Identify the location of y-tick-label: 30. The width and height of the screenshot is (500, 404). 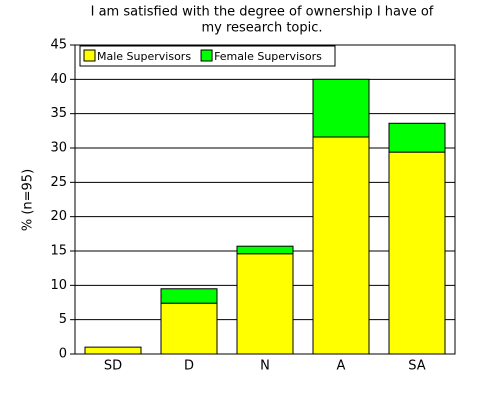
(58, 148).